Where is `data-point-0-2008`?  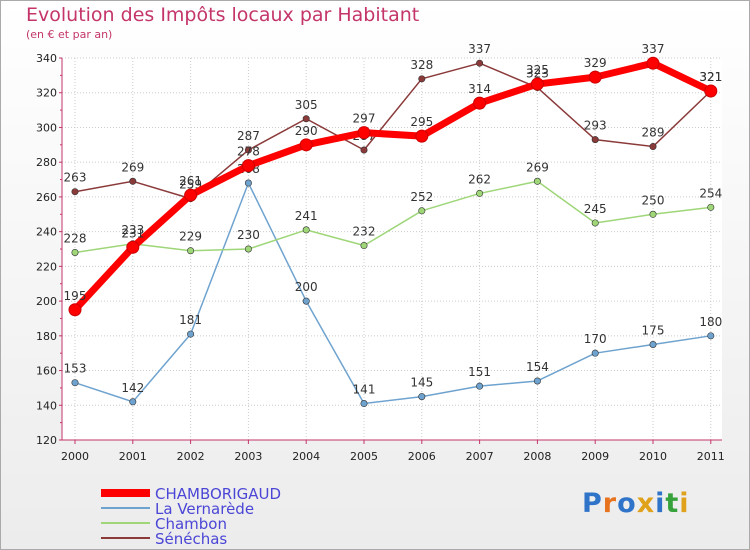 data-point-0-2008 is located at coordinates (537, 84).